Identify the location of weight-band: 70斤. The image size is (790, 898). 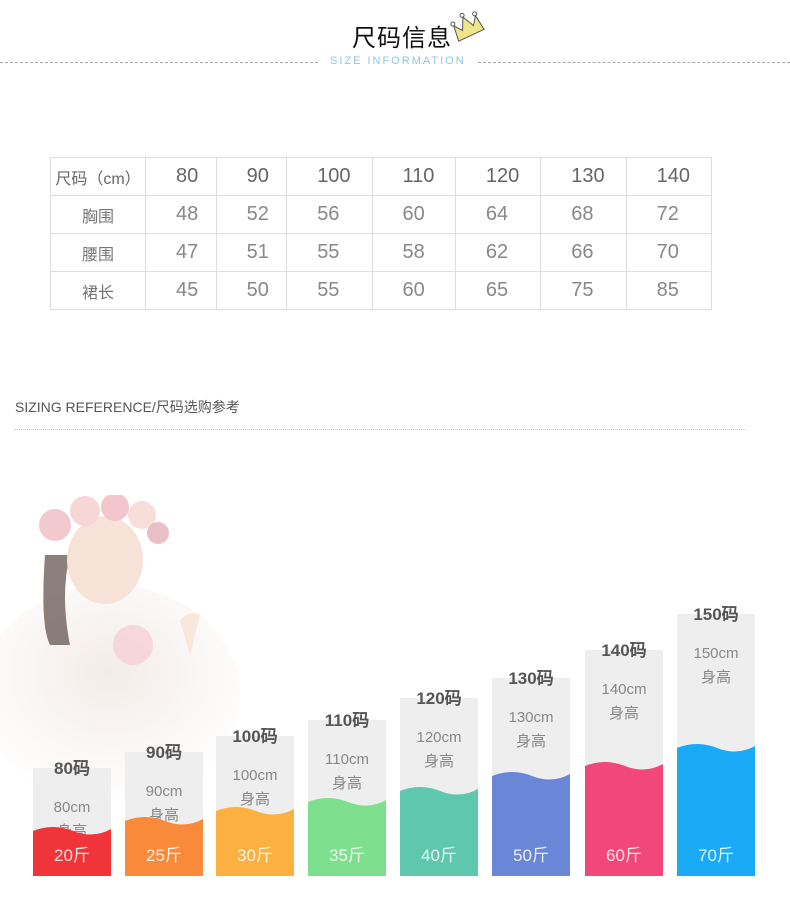
(716, 810).